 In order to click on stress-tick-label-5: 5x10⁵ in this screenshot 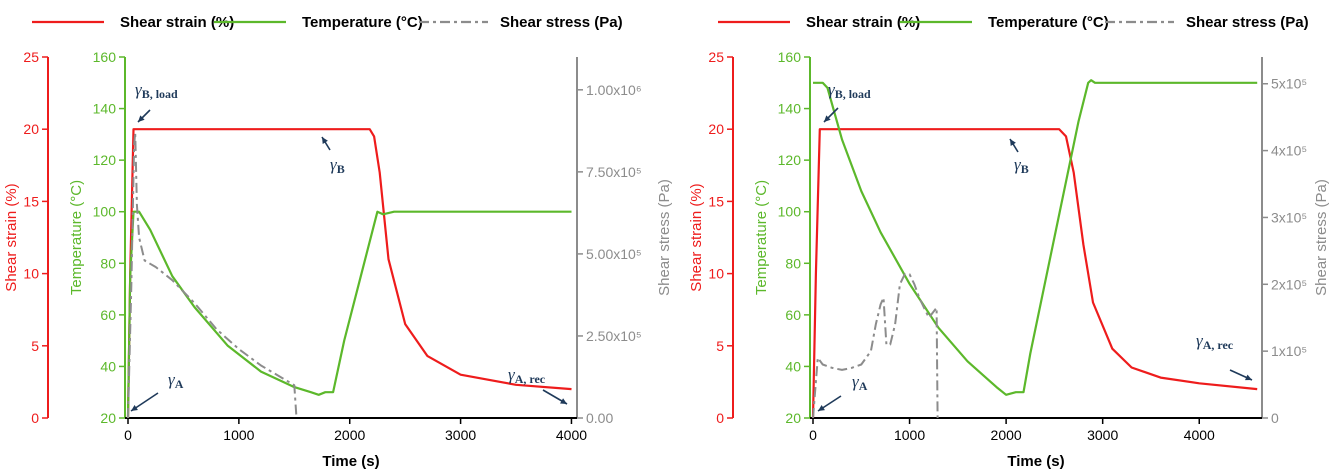, I will do `click(1289, 84)`.